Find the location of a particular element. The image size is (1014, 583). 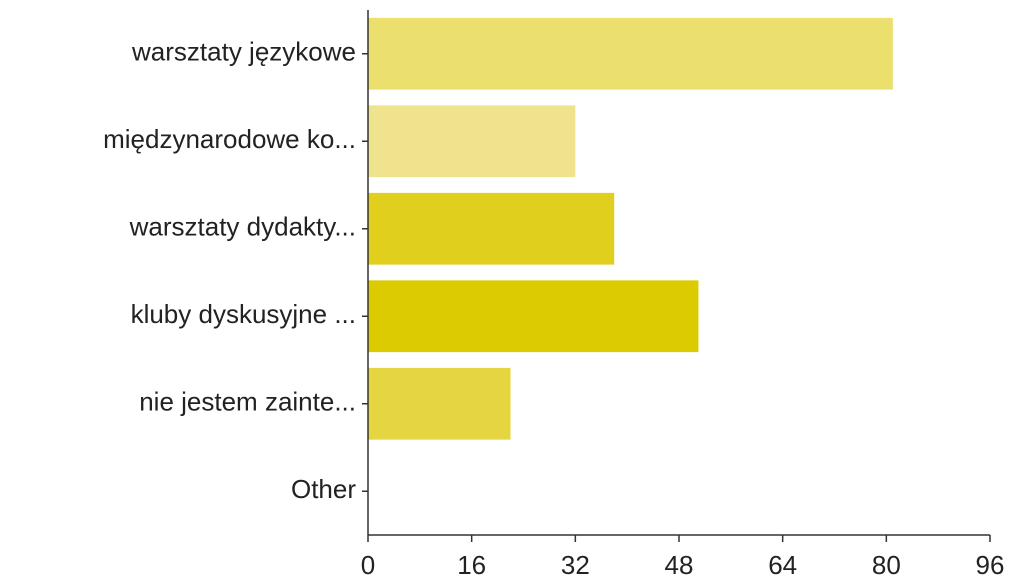

x-tick-label: 32 is located at coordinates (575, 565).